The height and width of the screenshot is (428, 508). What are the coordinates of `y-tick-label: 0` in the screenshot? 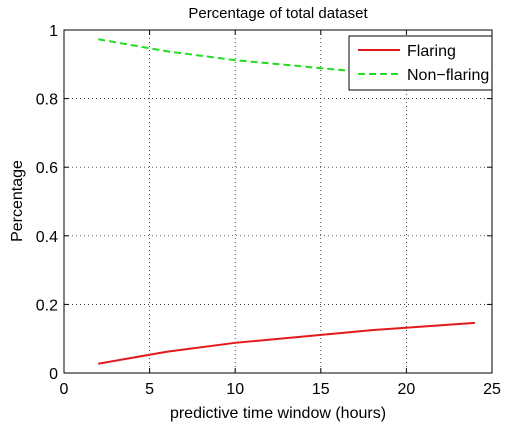 It's located at (53, 374).